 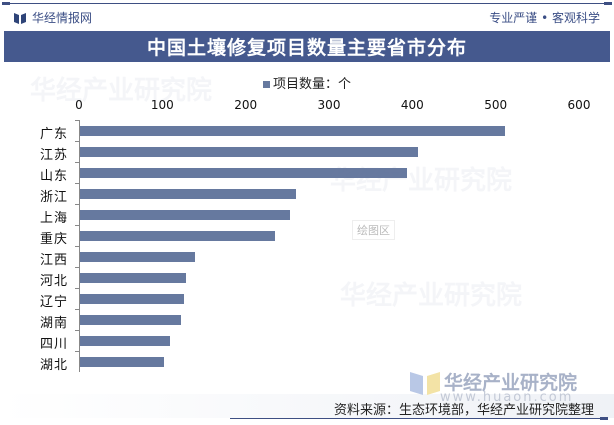 What do you see at coordinates (54, 323) in the screenshot?
I see `category-label: 湖南` at bounding box center [54, 323].